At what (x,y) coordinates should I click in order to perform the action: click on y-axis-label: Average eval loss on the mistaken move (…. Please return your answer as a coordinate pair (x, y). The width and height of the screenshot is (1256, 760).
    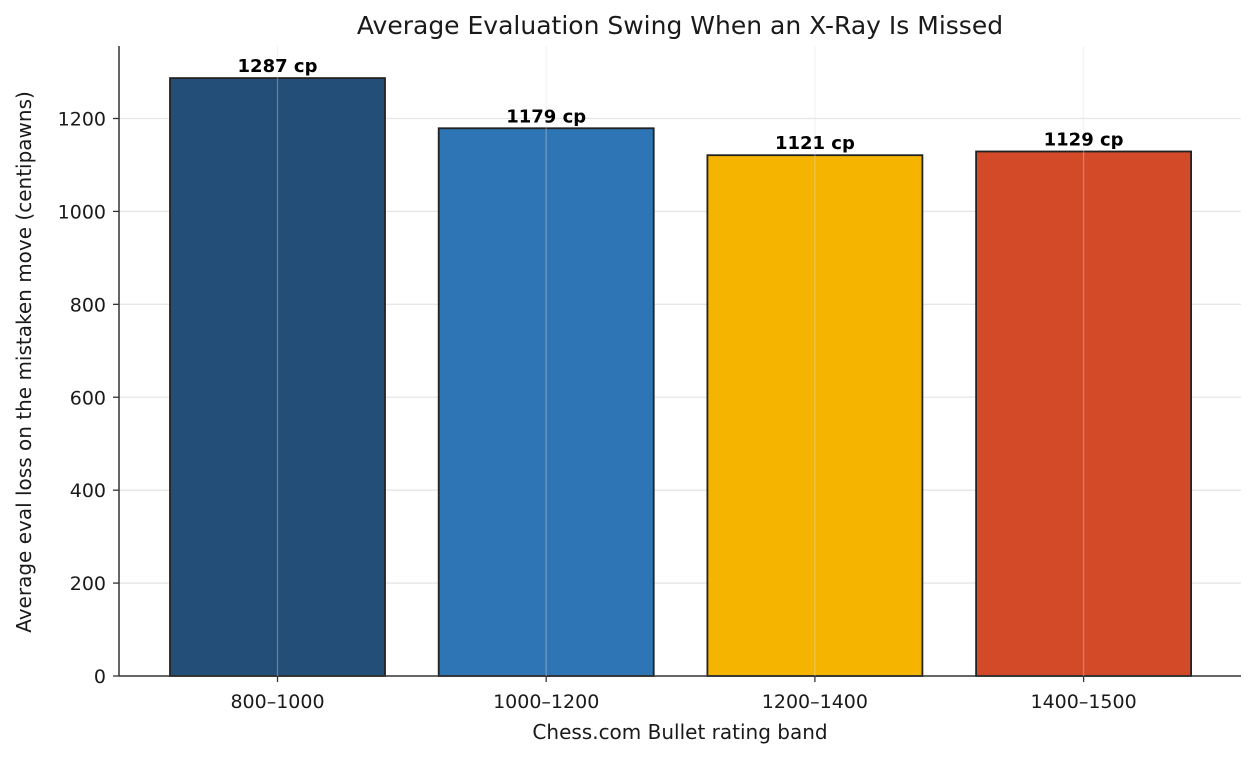
    Looking at the image, I should click on (24, 362).